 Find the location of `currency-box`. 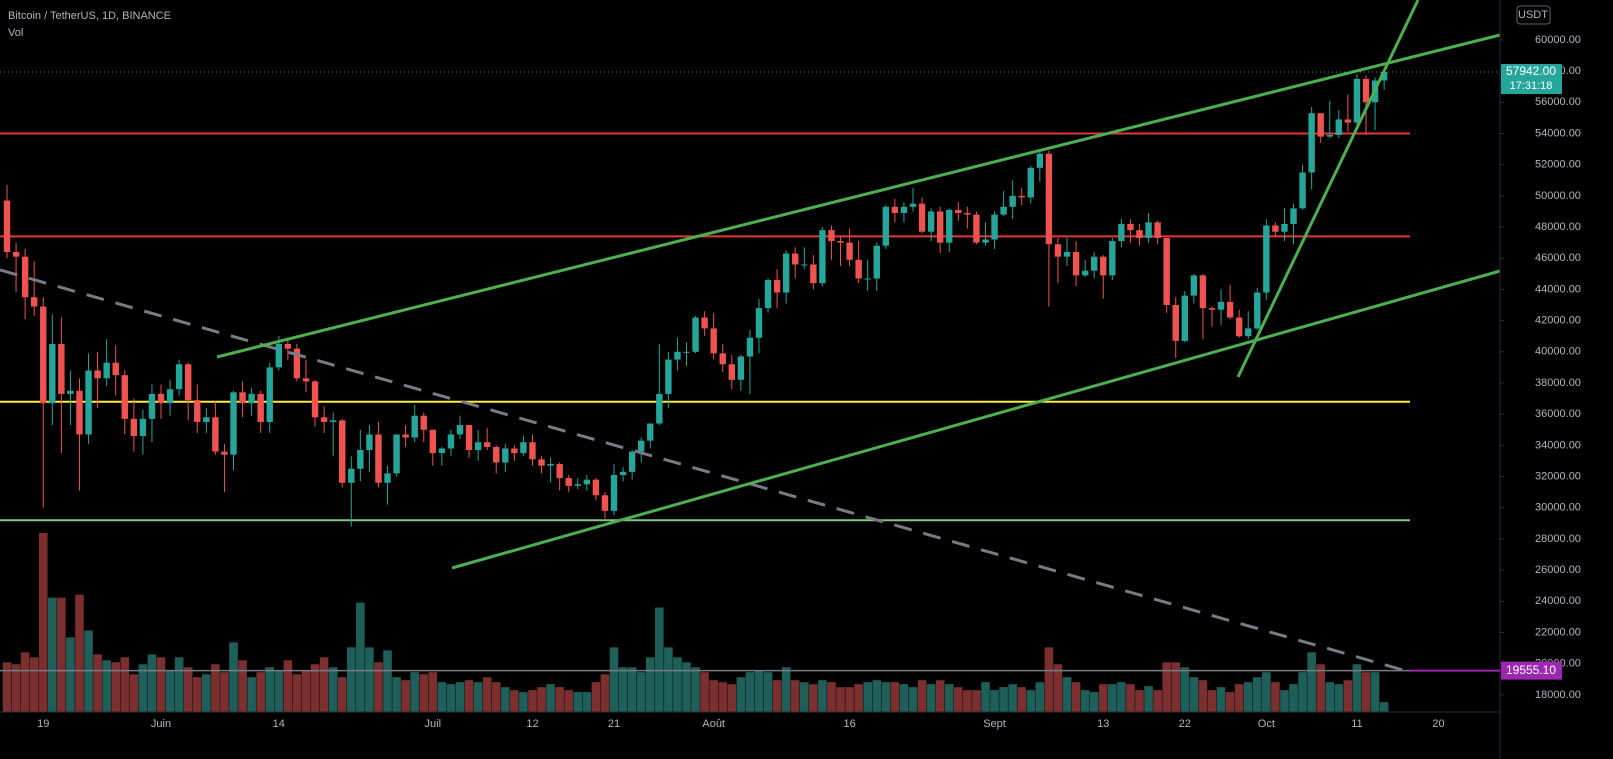

currency-box is located at coordinates (1533, 15).